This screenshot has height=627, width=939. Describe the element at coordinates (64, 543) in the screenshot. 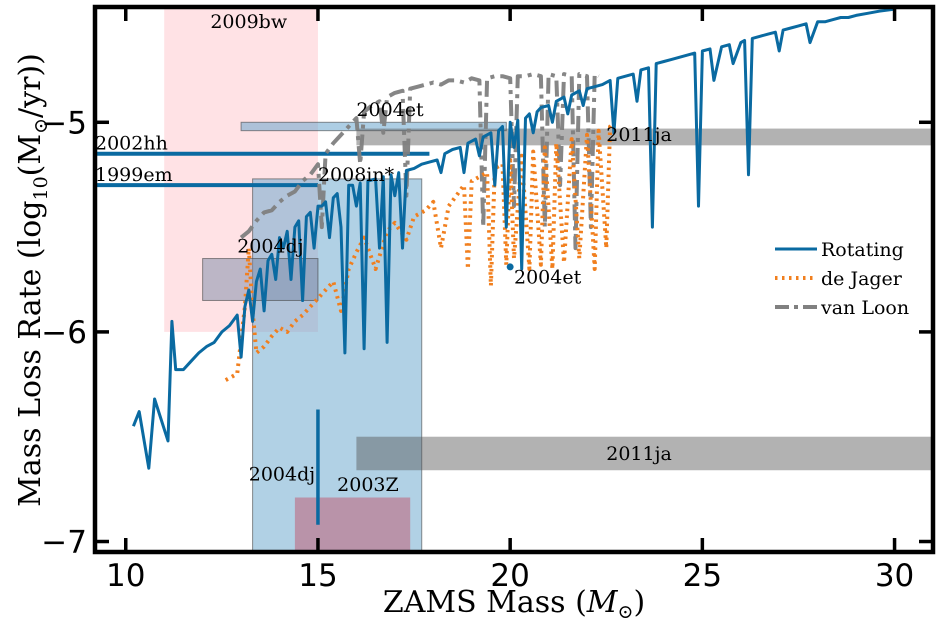

I see `y-tick-label: −7` at that location.